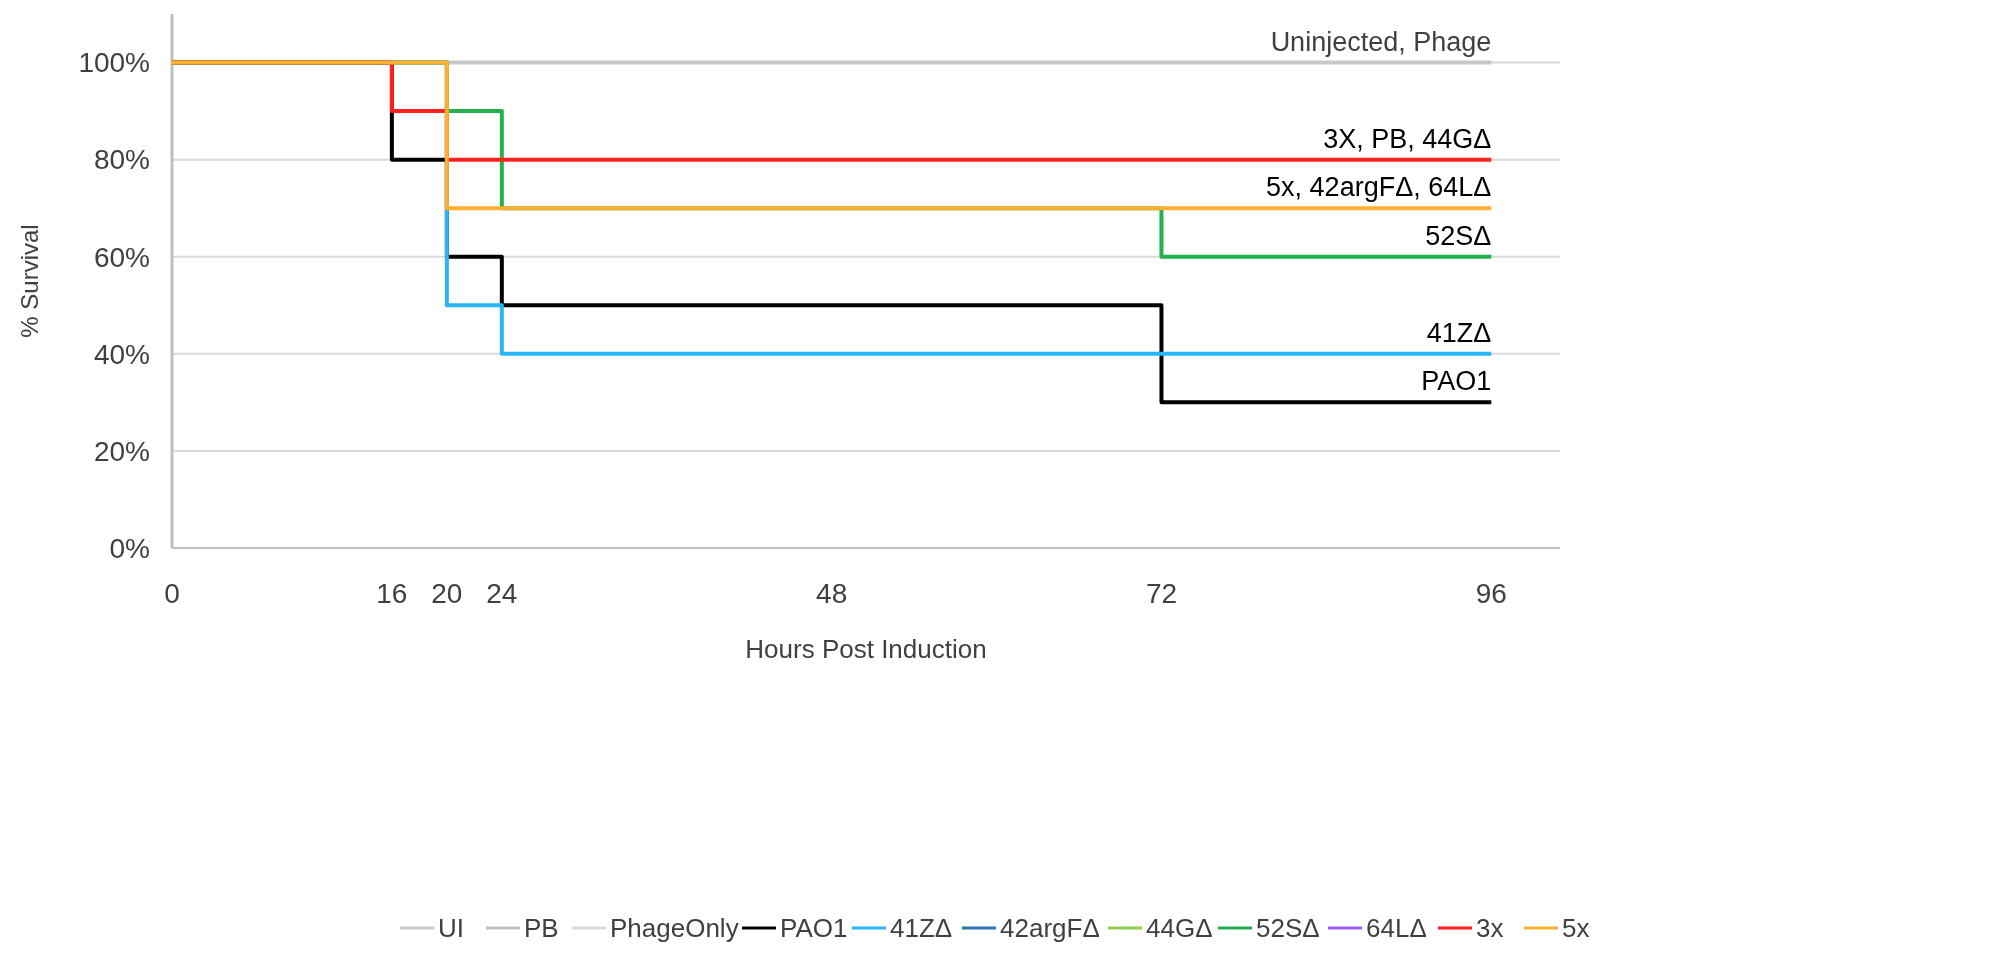  Describe the element at coordinates (121, 160) in the screenshot. I see `y-tick-label: 80%` at that location.